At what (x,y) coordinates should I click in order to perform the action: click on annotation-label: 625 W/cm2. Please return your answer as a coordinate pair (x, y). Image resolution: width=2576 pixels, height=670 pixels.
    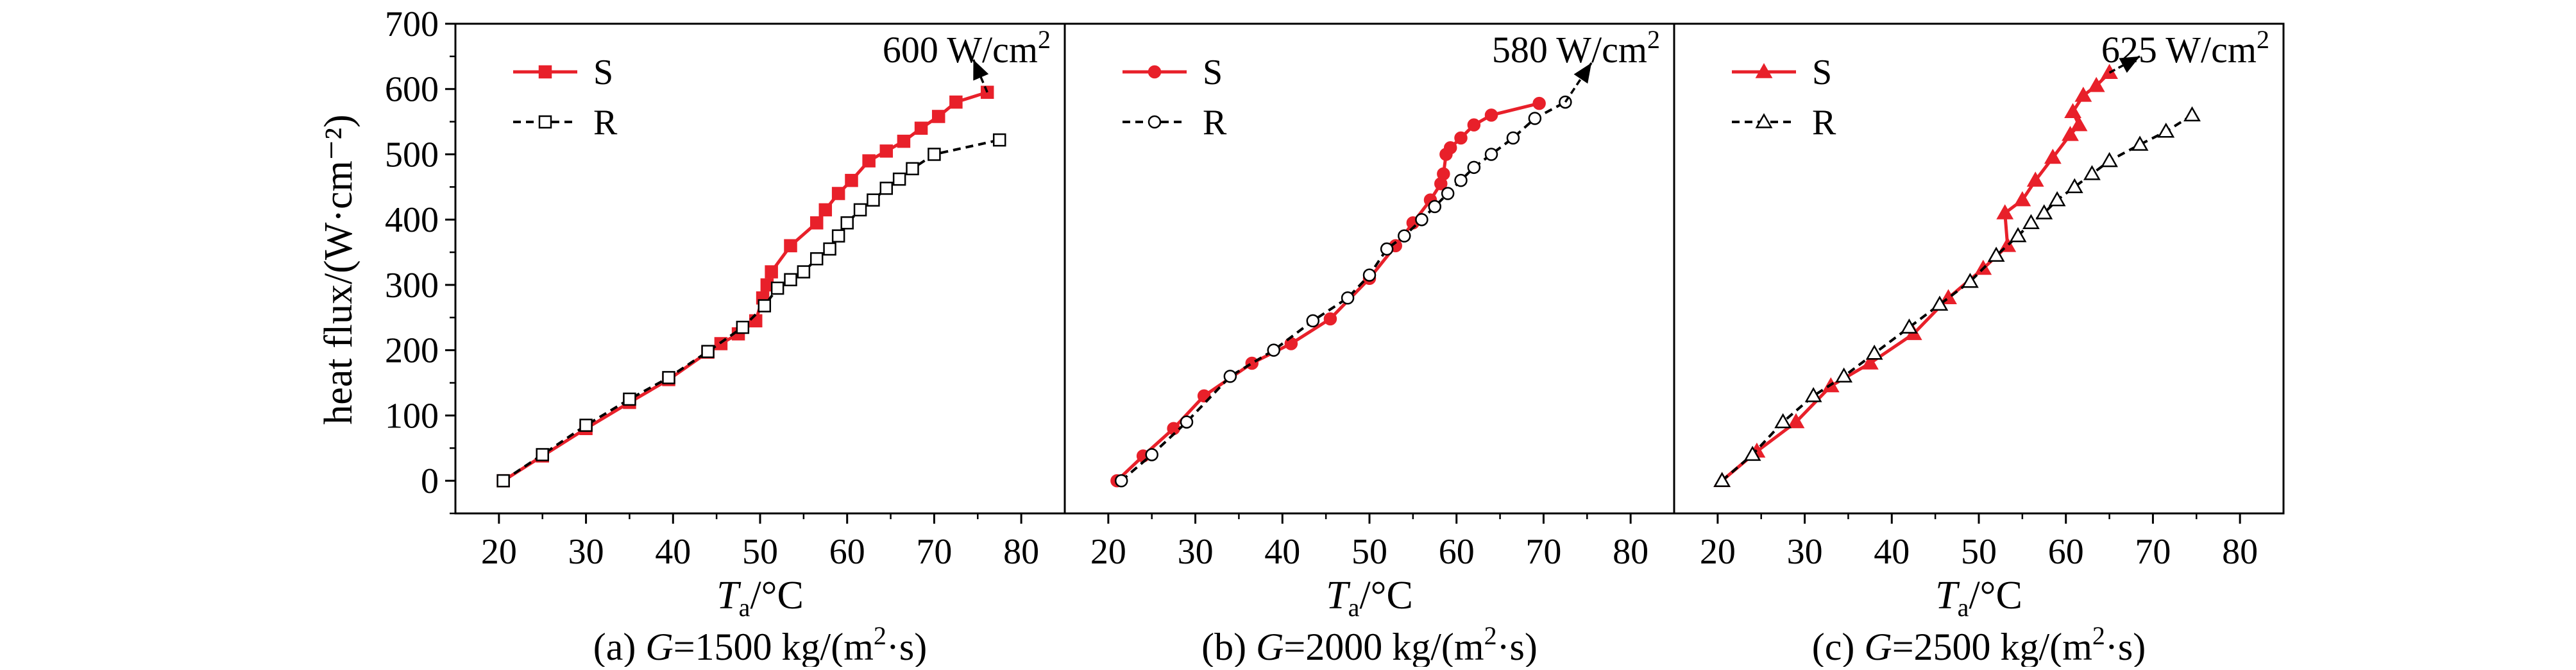
    Looking at the image, I should click on (2185, 48).